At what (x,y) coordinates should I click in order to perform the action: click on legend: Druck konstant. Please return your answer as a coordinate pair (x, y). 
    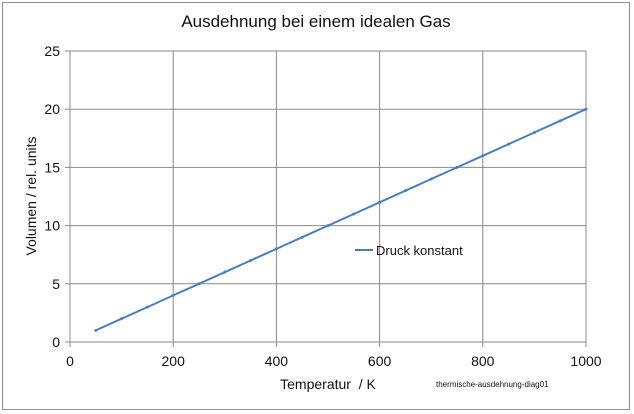
    Looking at the image, I should click on (409, 250).